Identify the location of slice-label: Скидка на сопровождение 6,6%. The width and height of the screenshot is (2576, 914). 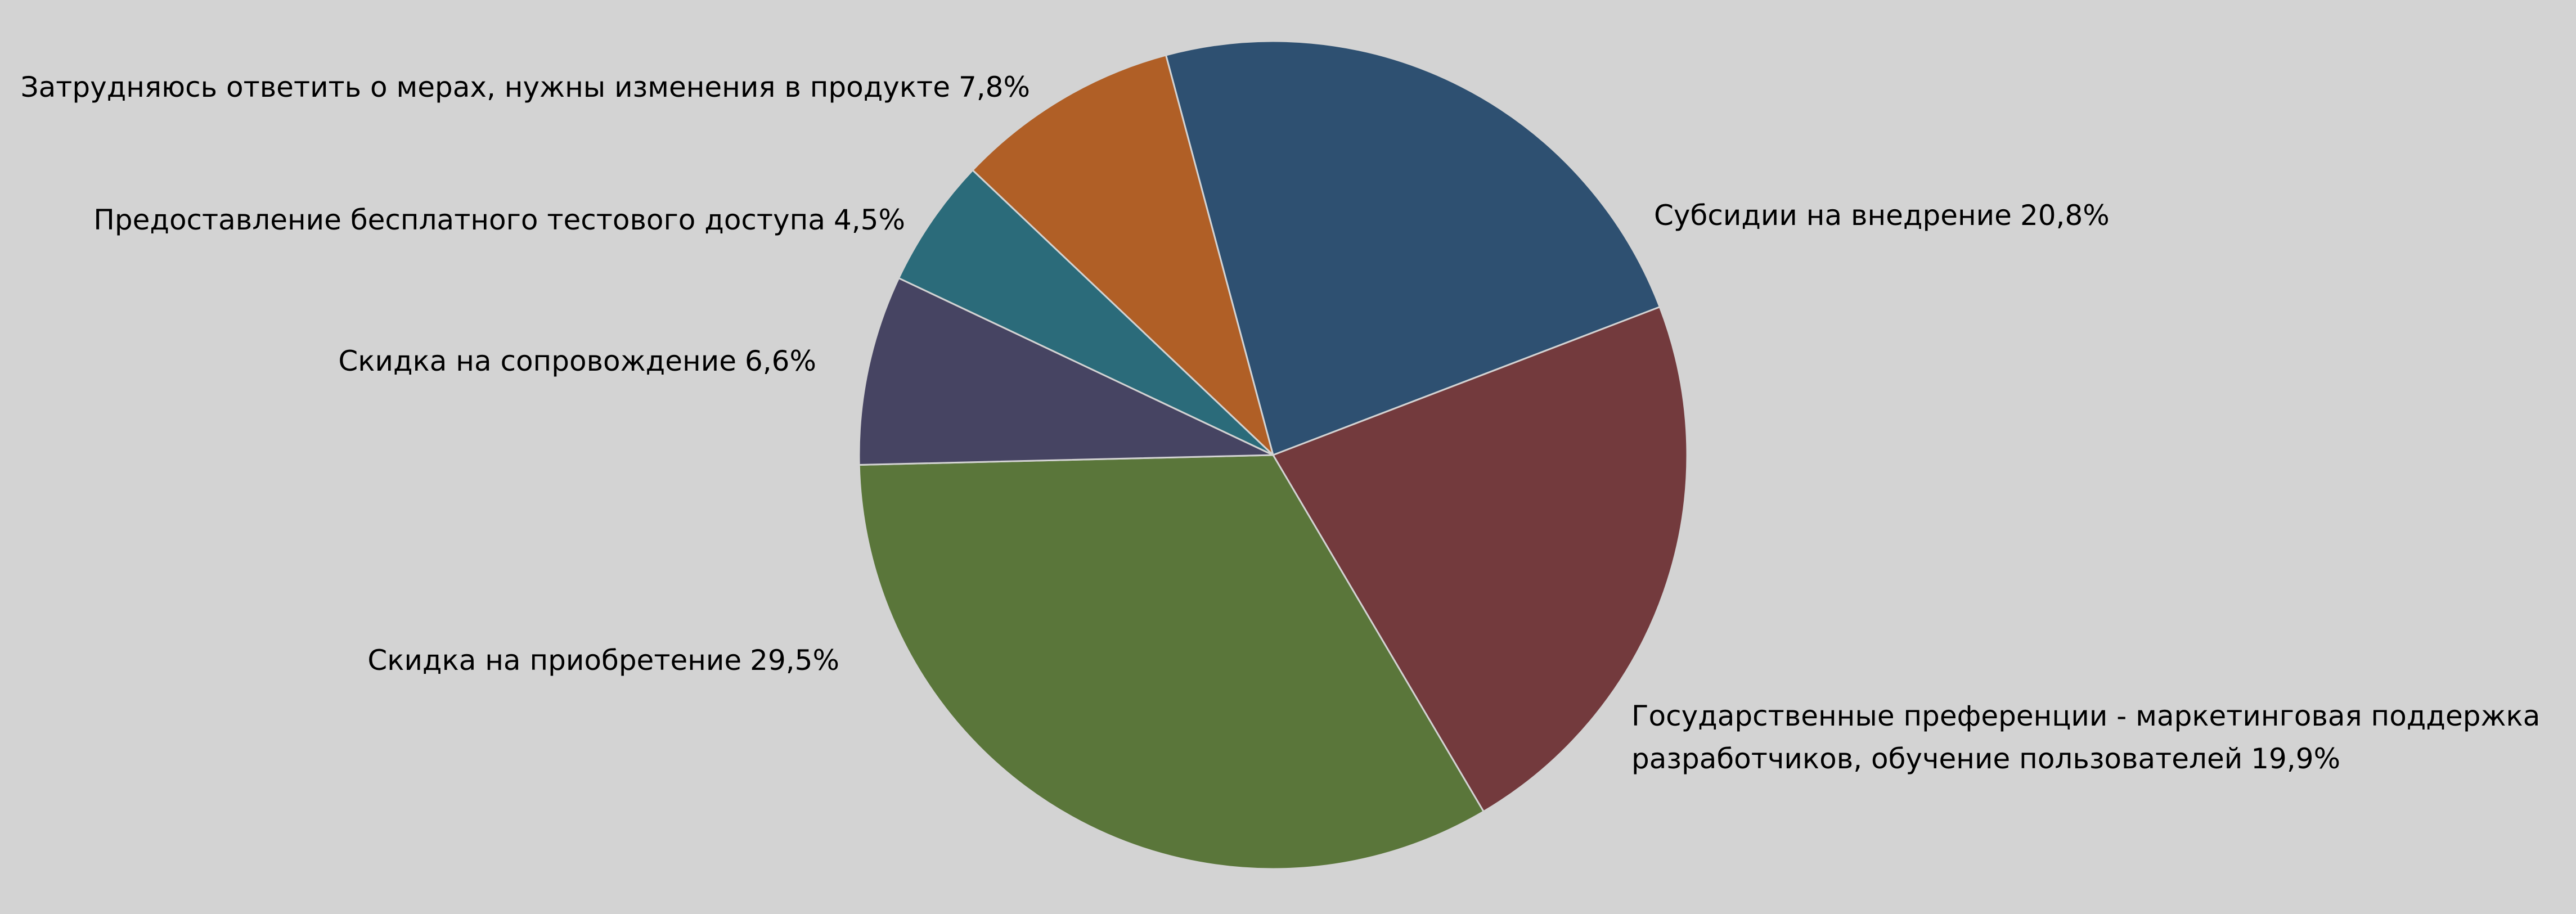
(577, 361).